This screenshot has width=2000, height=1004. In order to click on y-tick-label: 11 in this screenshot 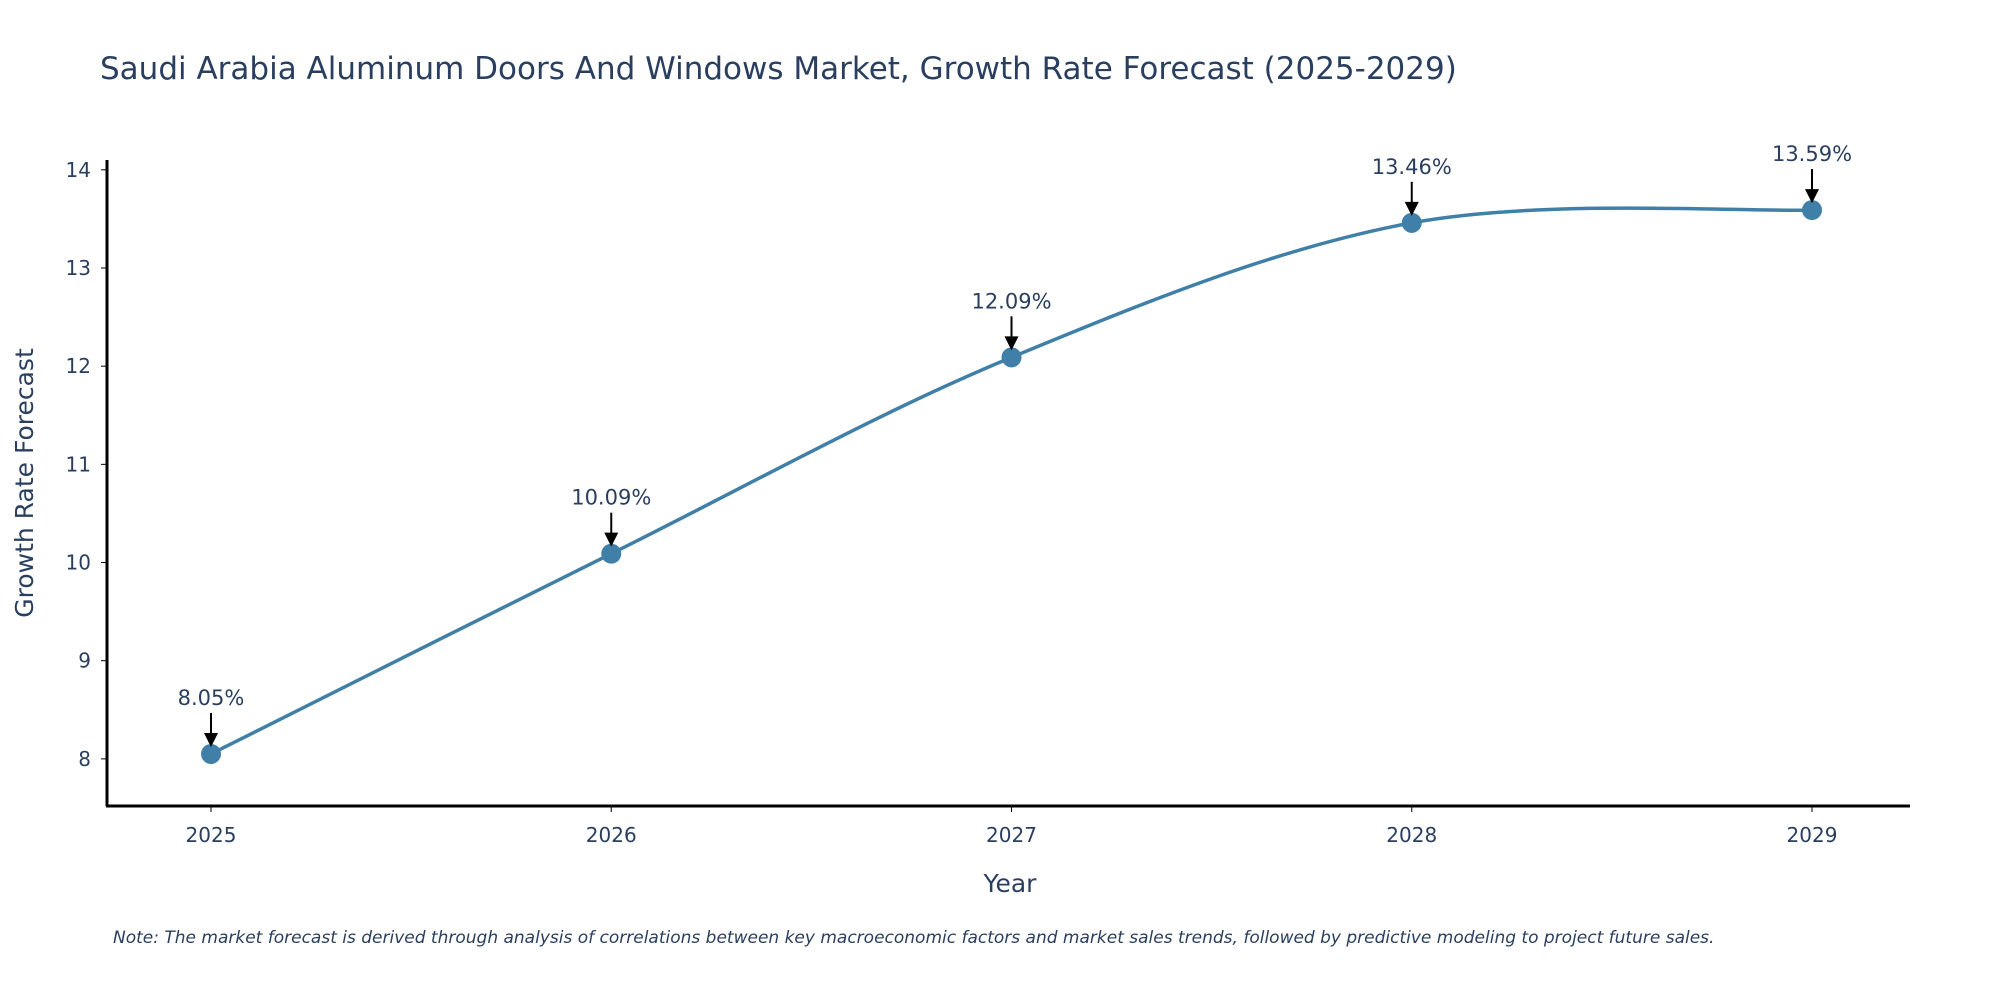, I will do `click(78, 464)`.